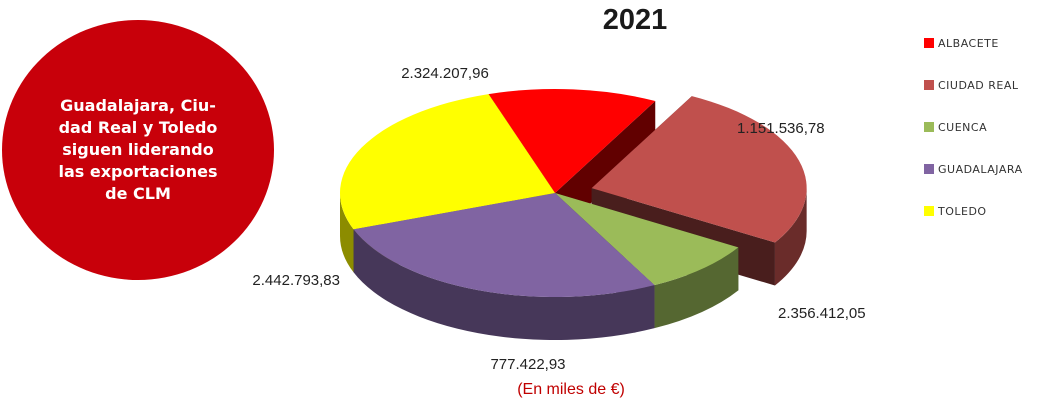 This screenshot has width=1049, height=412. What do you see at coordinates (696, 288) in the screenshot?
I see `pie-side-cuenca` at bounding box center [696, 288].